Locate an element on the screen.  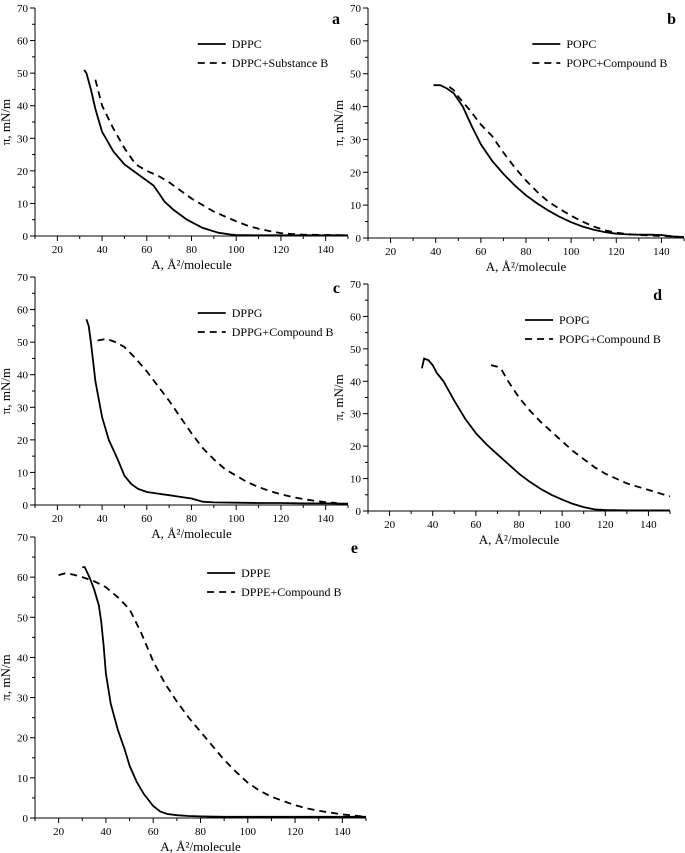
legend-label: DPPG is located at coordinates (247, 313).